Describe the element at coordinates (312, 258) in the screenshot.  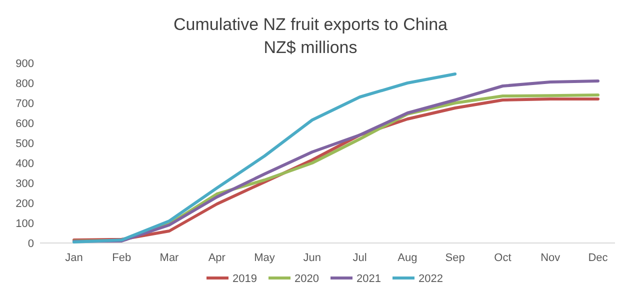
I see `x-tick-label: Jun` at that location.